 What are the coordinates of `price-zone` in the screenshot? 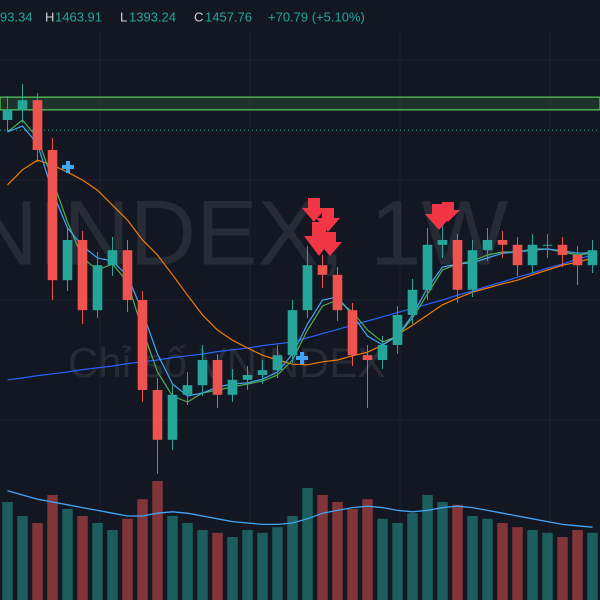 It's located at (300, 103).